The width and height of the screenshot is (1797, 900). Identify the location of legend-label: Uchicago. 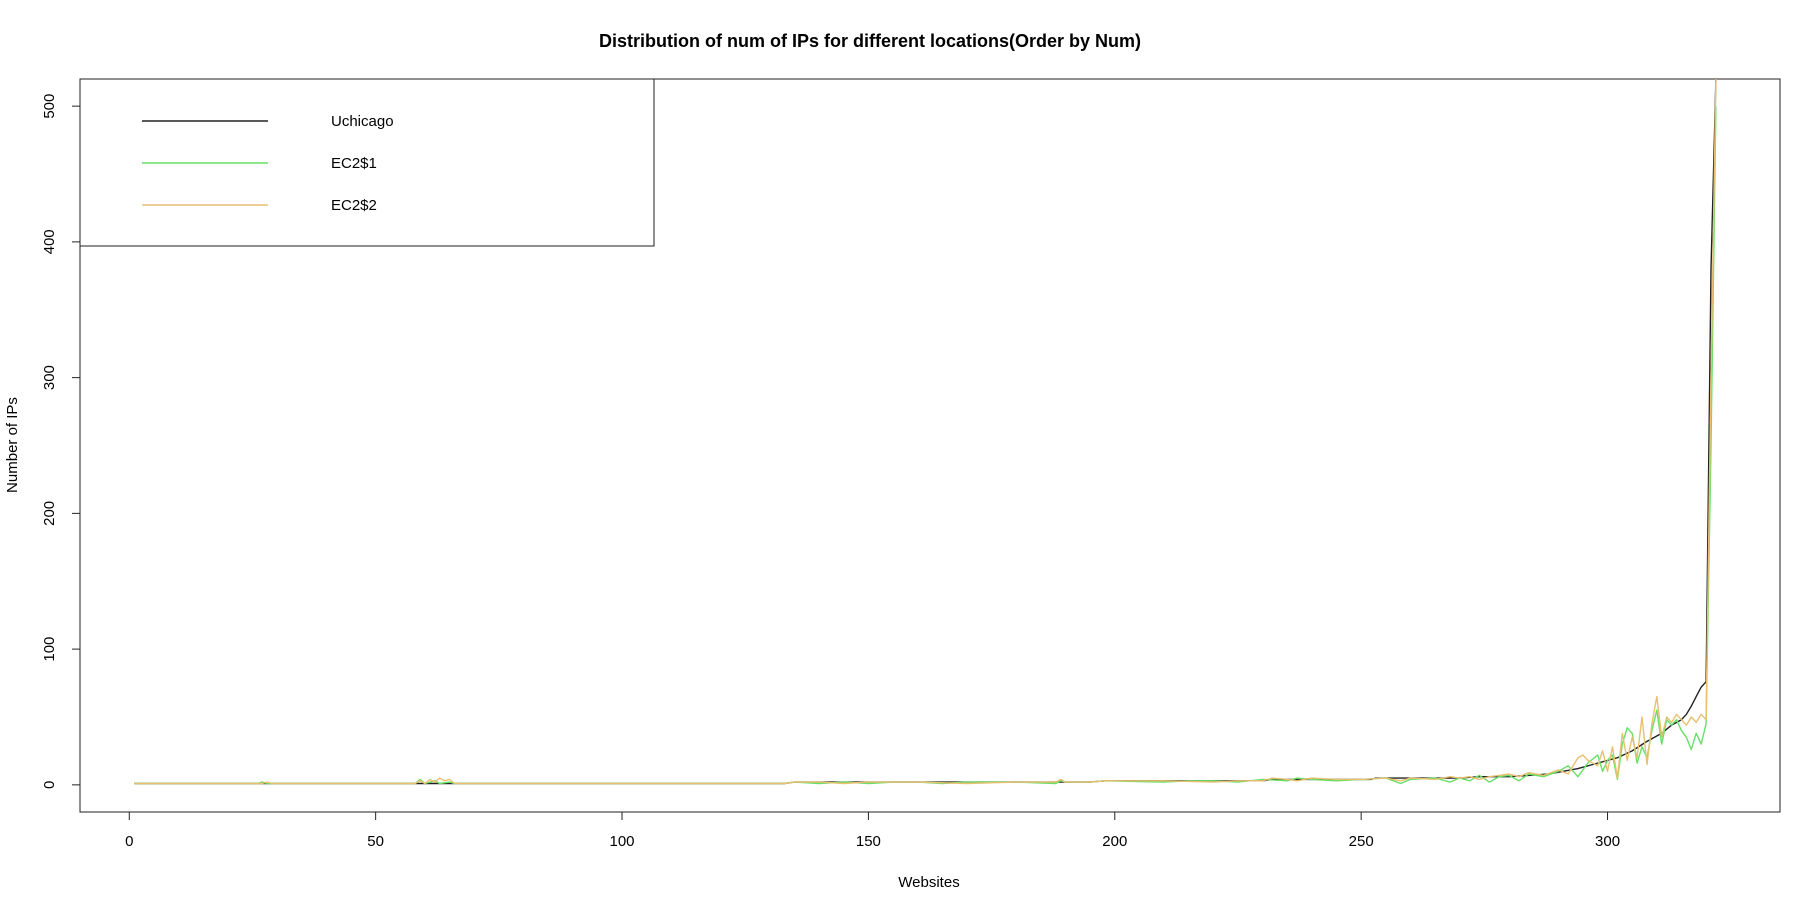
(362, 121).